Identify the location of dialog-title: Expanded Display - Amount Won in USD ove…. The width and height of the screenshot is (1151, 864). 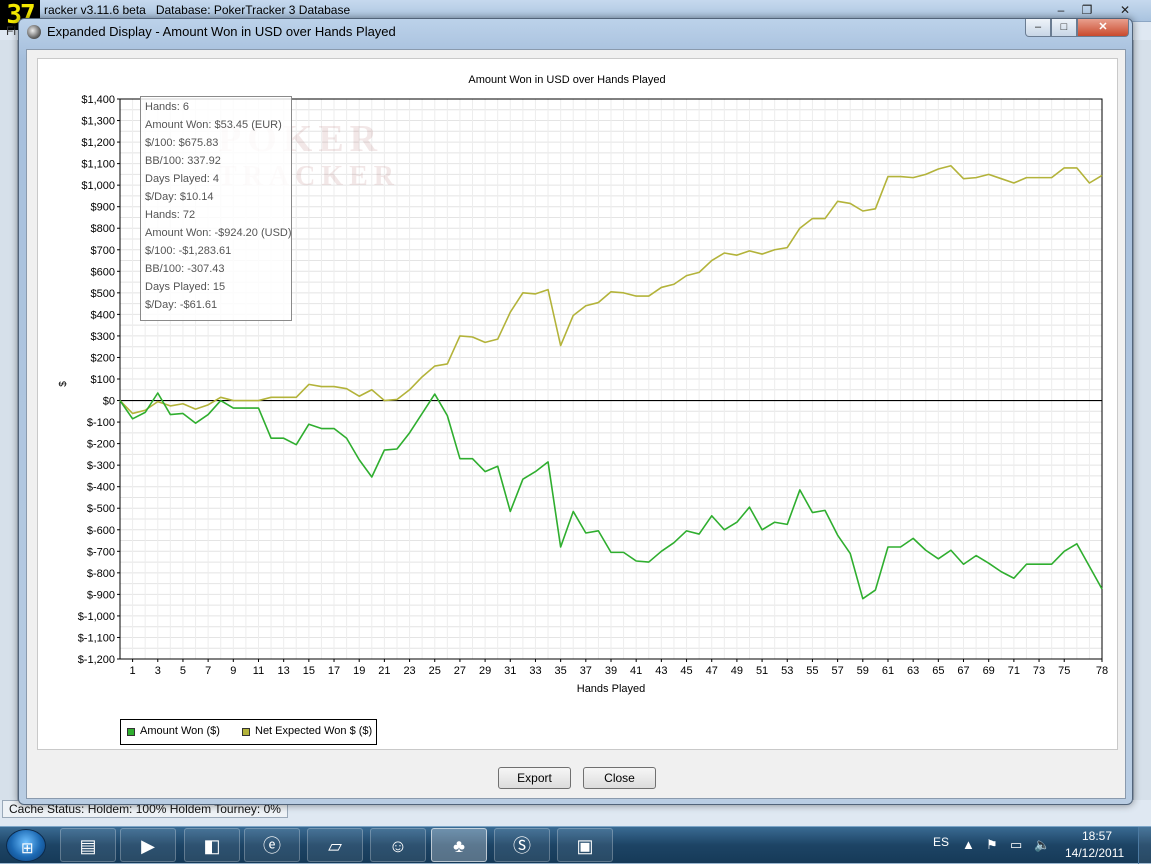
(221, 31).